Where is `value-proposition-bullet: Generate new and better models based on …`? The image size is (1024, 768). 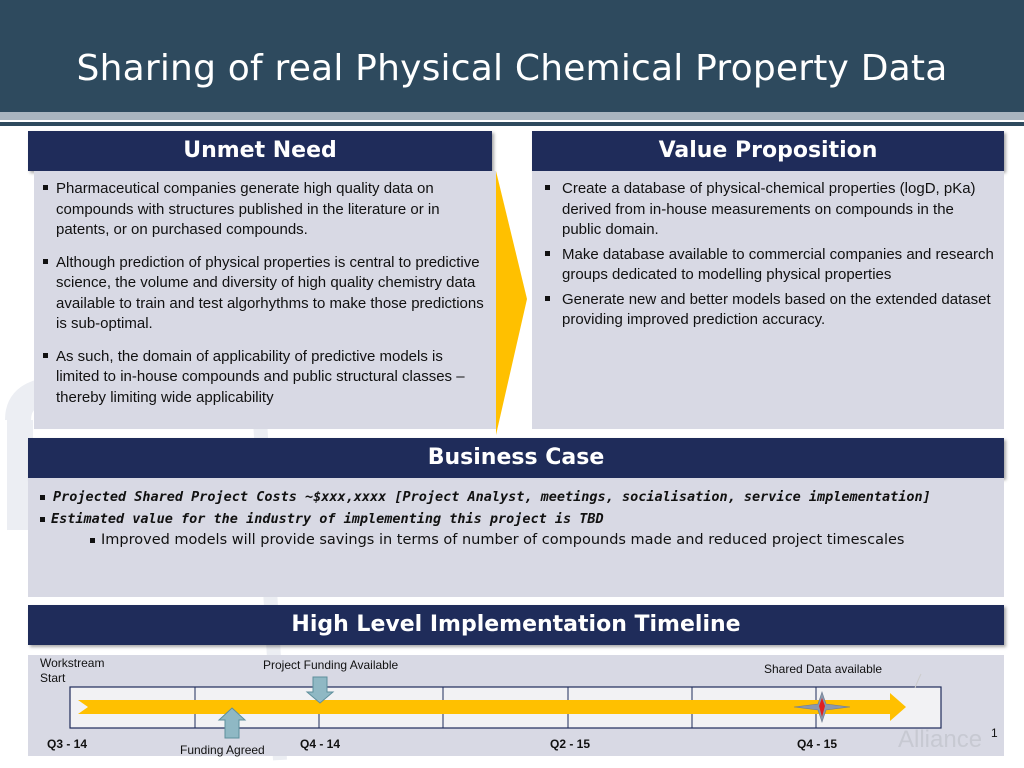
value-proposition-bullet: Generate new and better models based on … is located at coordinates (769, 310).